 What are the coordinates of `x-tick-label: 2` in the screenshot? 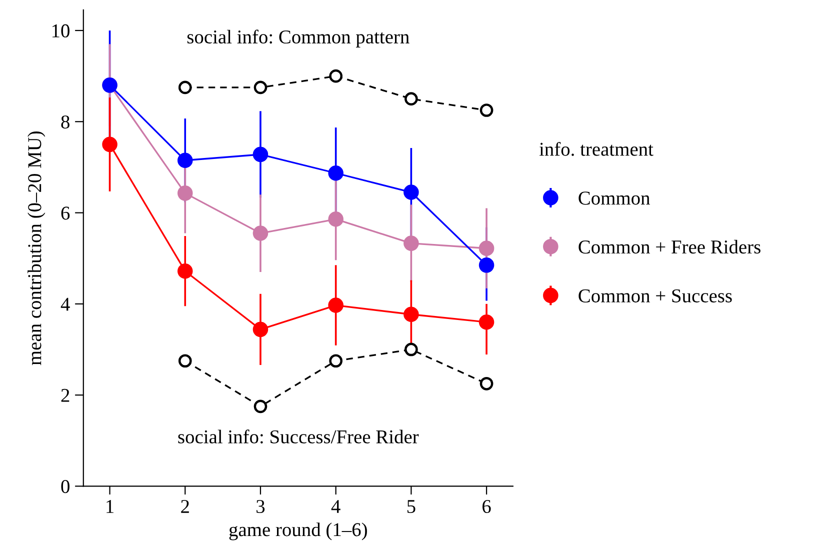 It's located at (185, 506).